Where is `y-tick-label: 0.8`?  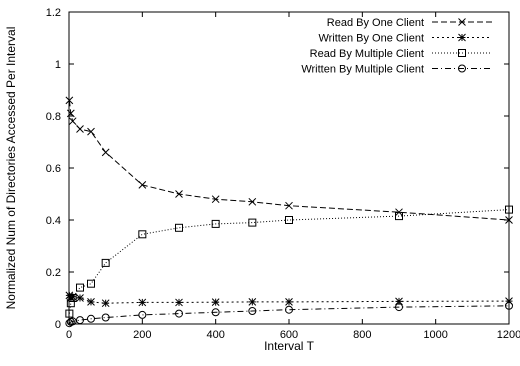 y-tick-label: 0.8 is located at coordinates (53, 117).